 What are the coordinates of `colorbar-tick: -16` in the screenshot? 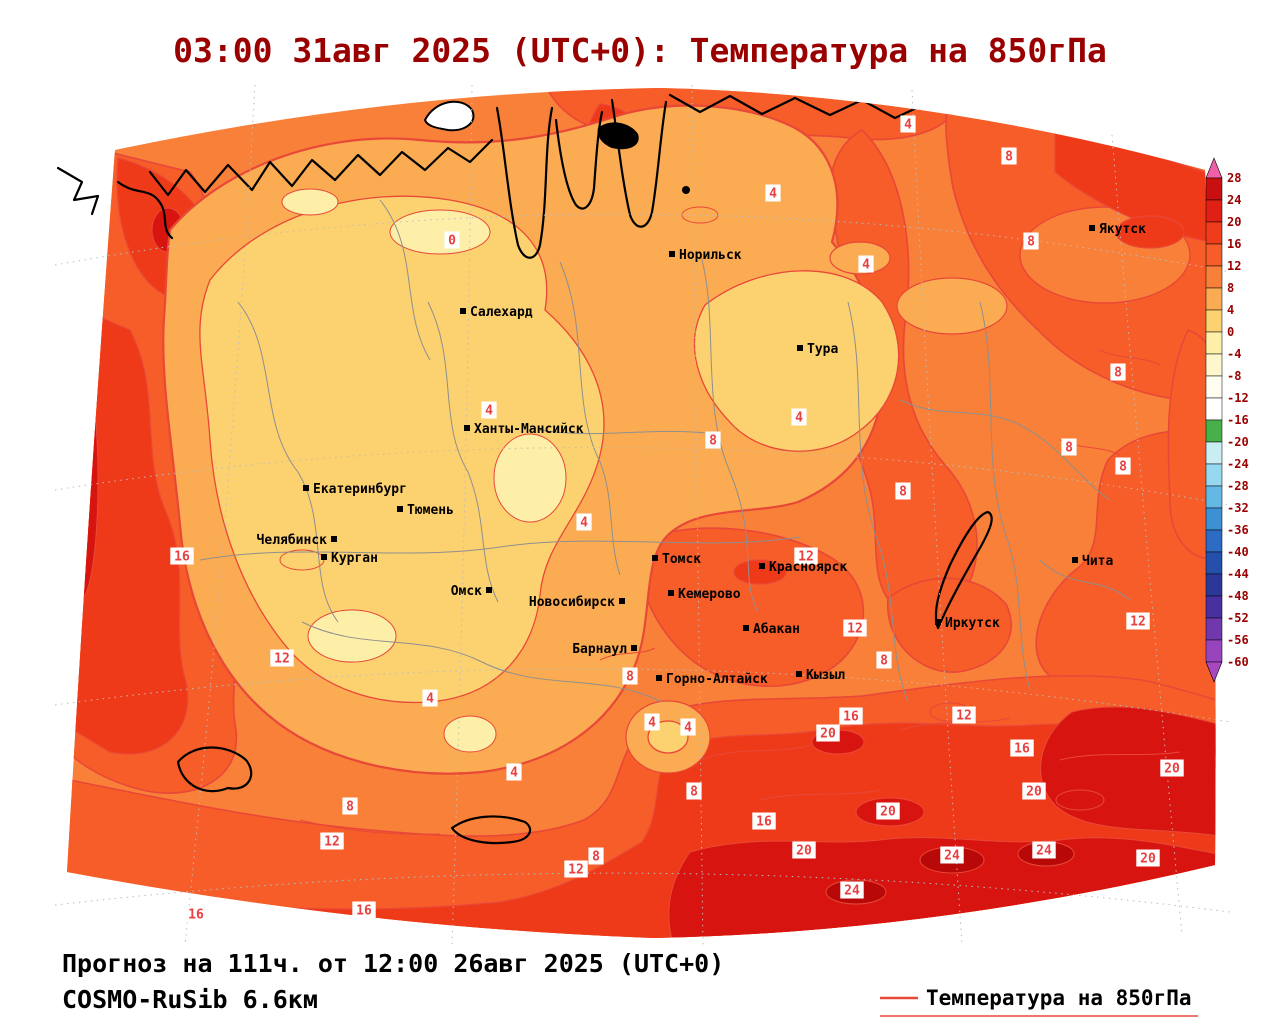 It's located at (1238, 420).